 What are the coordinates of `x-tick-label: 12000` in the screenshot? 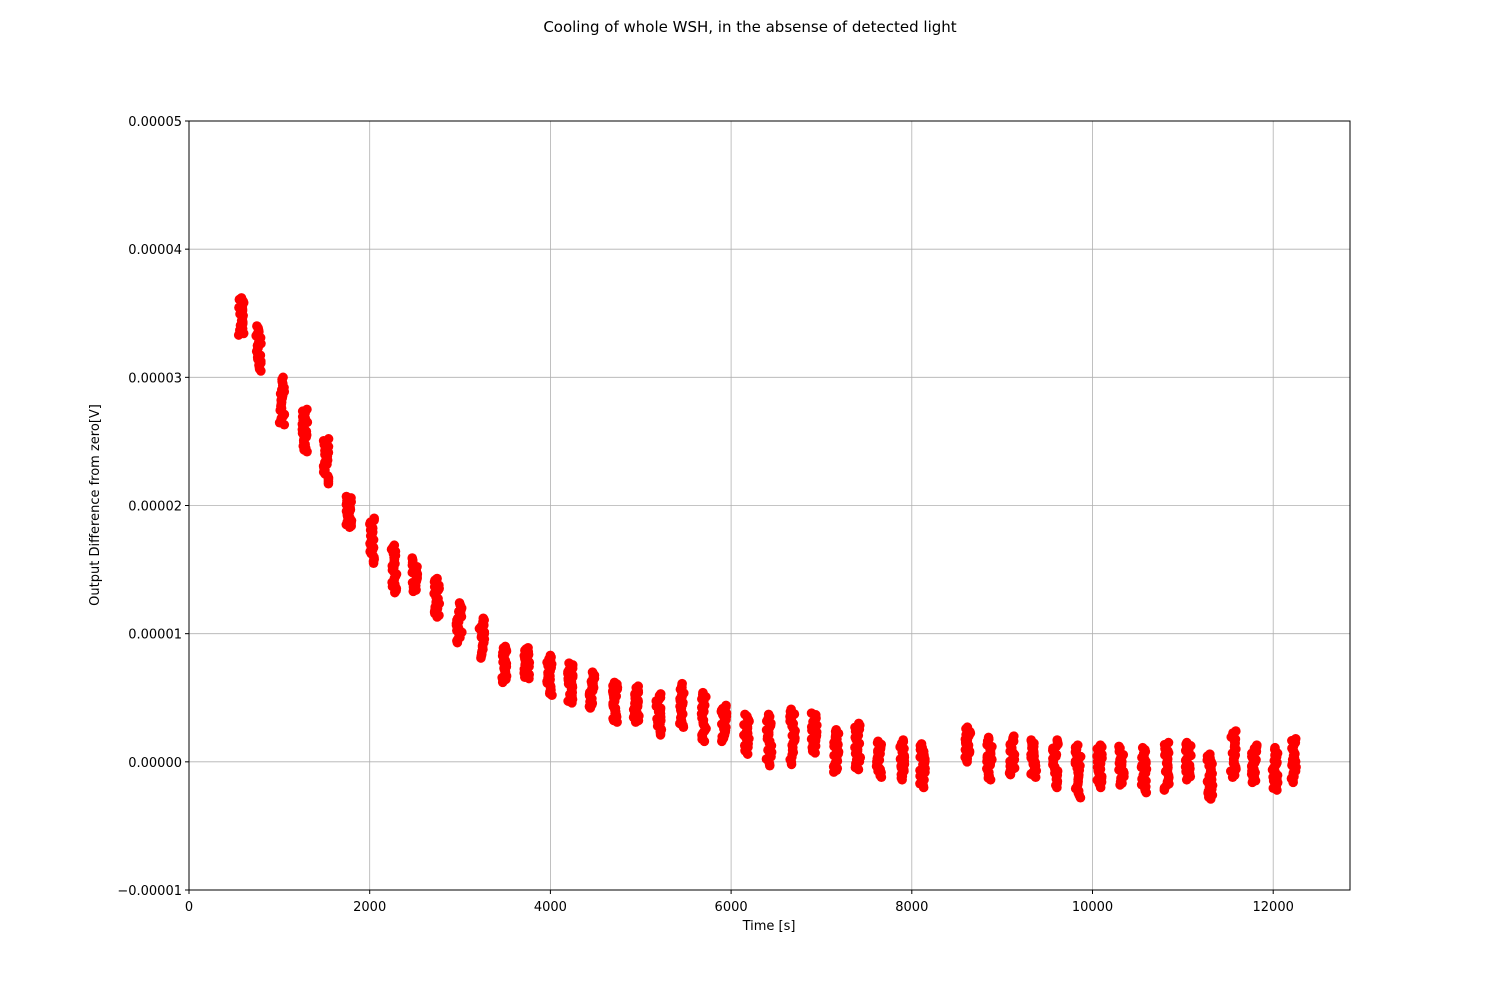 It's located at (1273, 907).